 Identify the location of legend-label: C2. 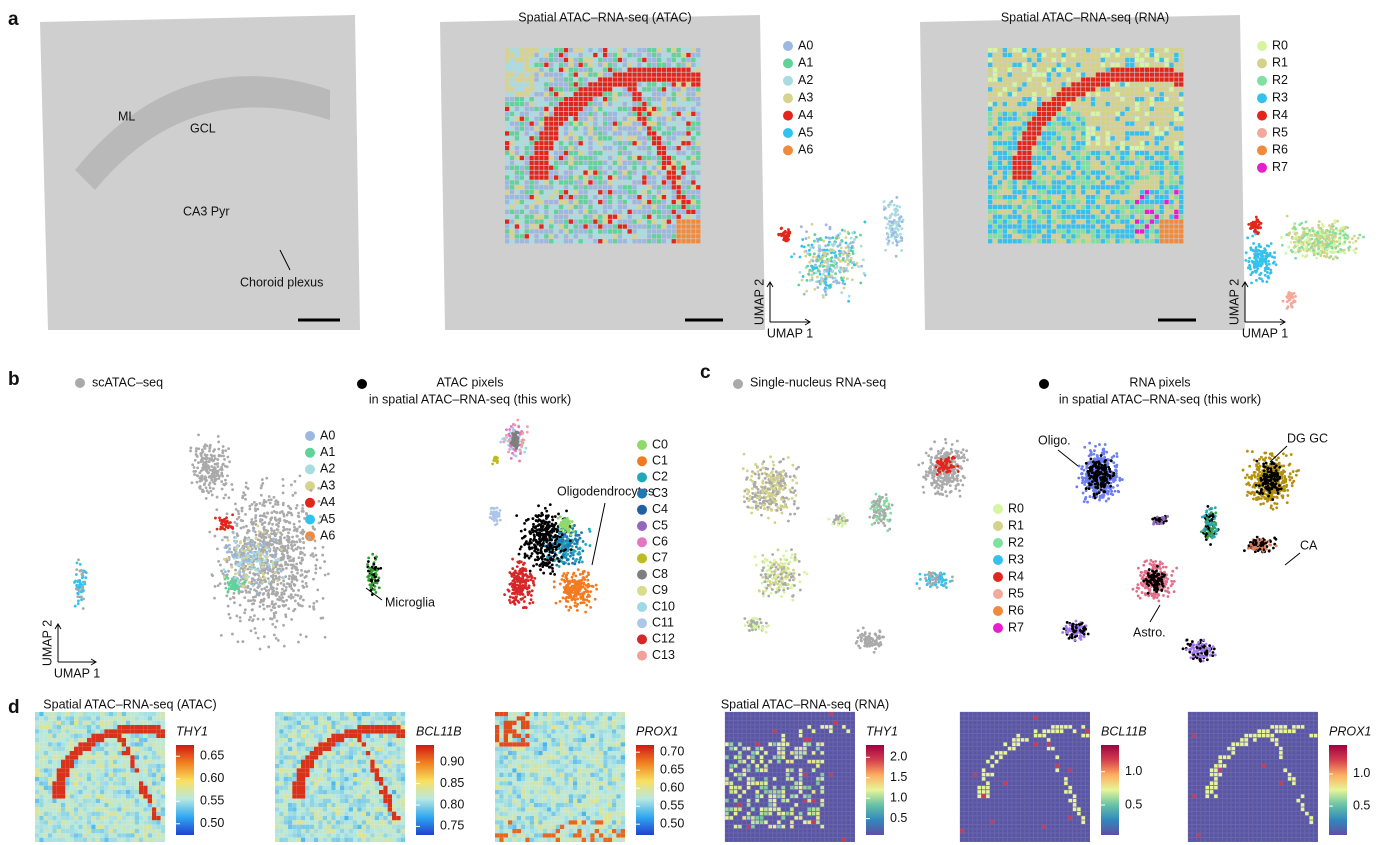
(660, 477).